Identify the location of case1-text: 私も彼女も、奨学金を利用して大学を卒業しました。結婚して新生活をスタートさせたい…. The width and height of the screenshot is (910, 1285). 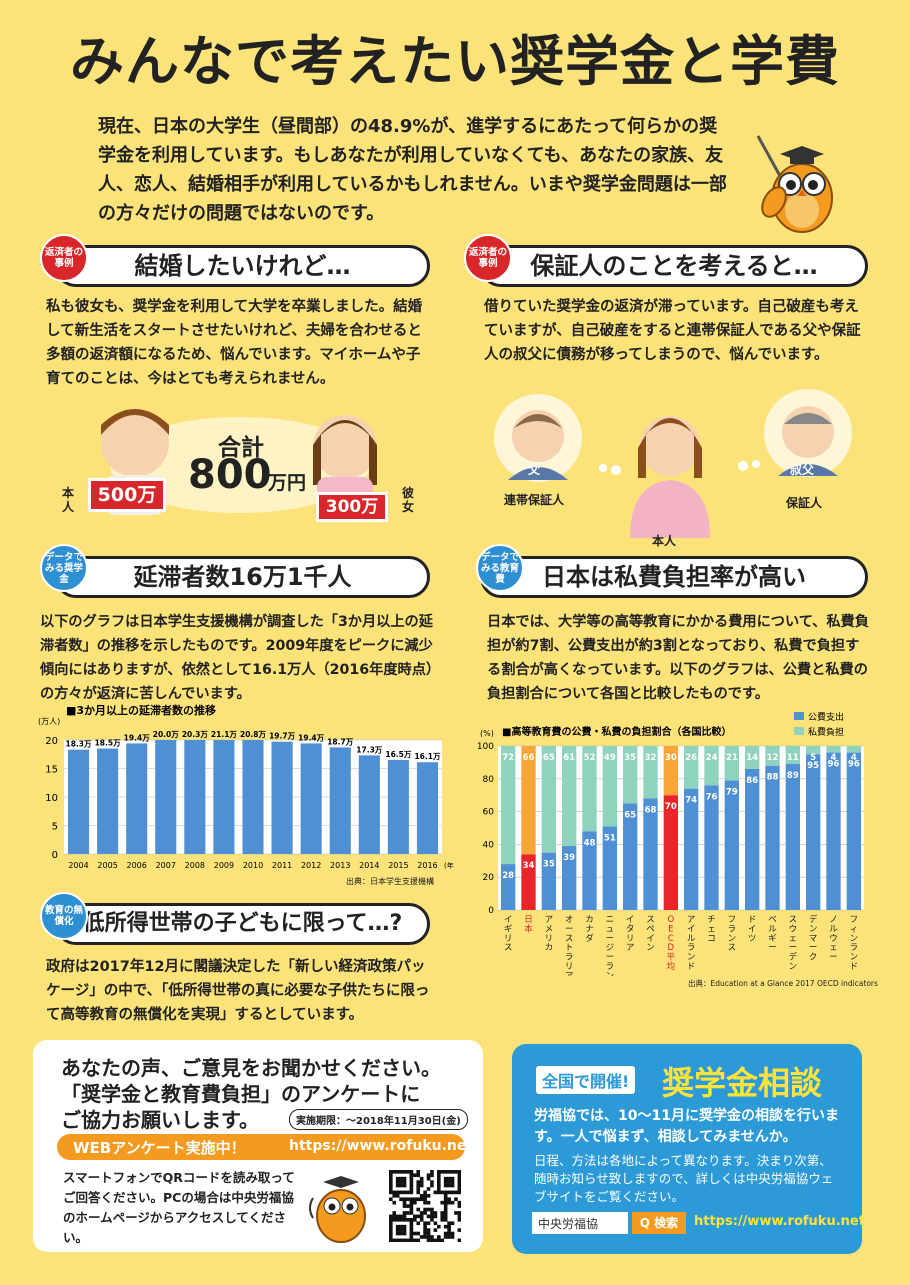
(234, 343).